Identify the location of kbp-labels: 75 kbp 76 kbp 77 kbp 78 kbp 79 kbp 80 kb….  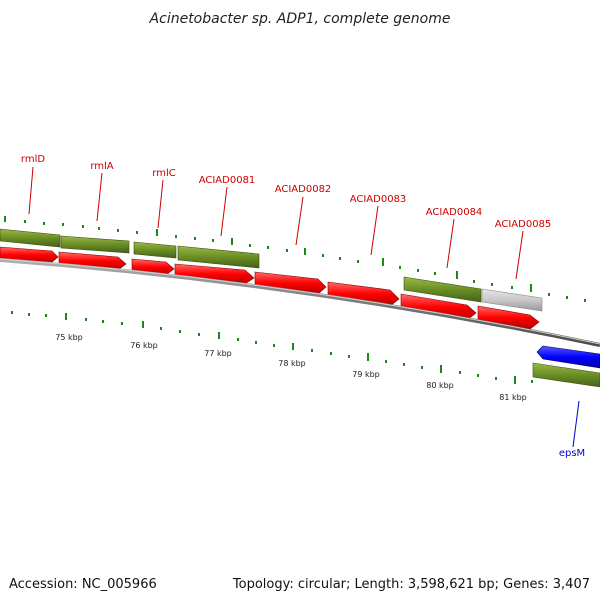
(291, 367).